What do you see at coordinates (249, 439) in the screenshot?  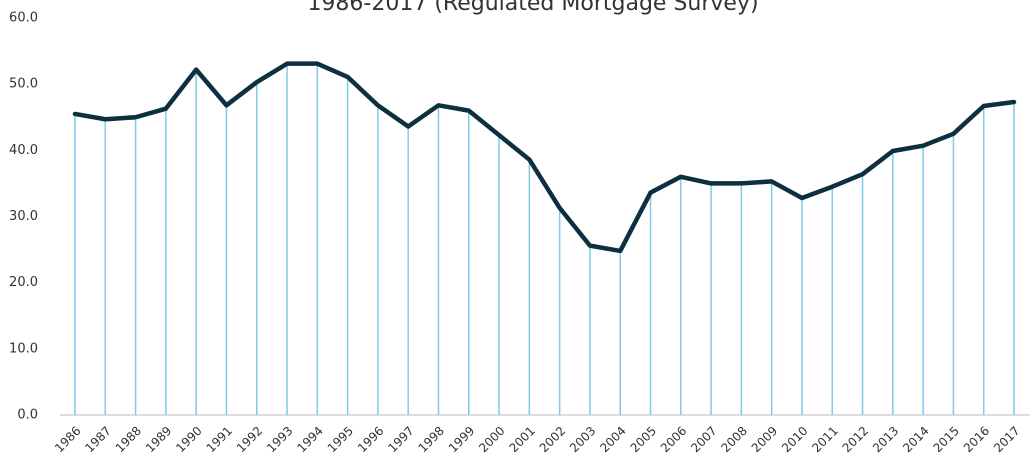 I see `x-tick-label: 1992` at bounding box center [249, 439].